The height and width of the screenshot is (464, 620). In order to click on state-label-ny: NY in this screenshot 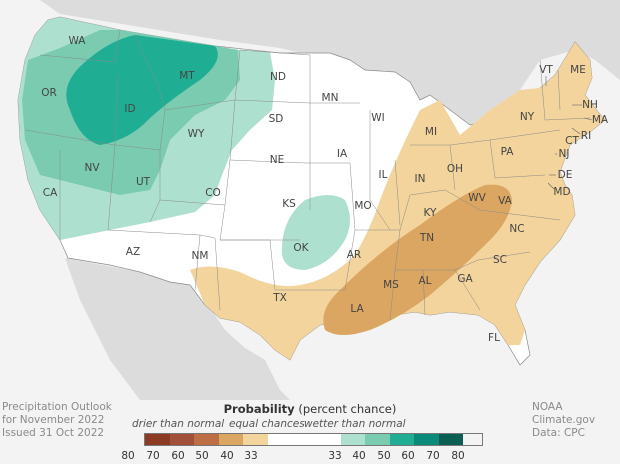, I will do `click(527, 117)`.